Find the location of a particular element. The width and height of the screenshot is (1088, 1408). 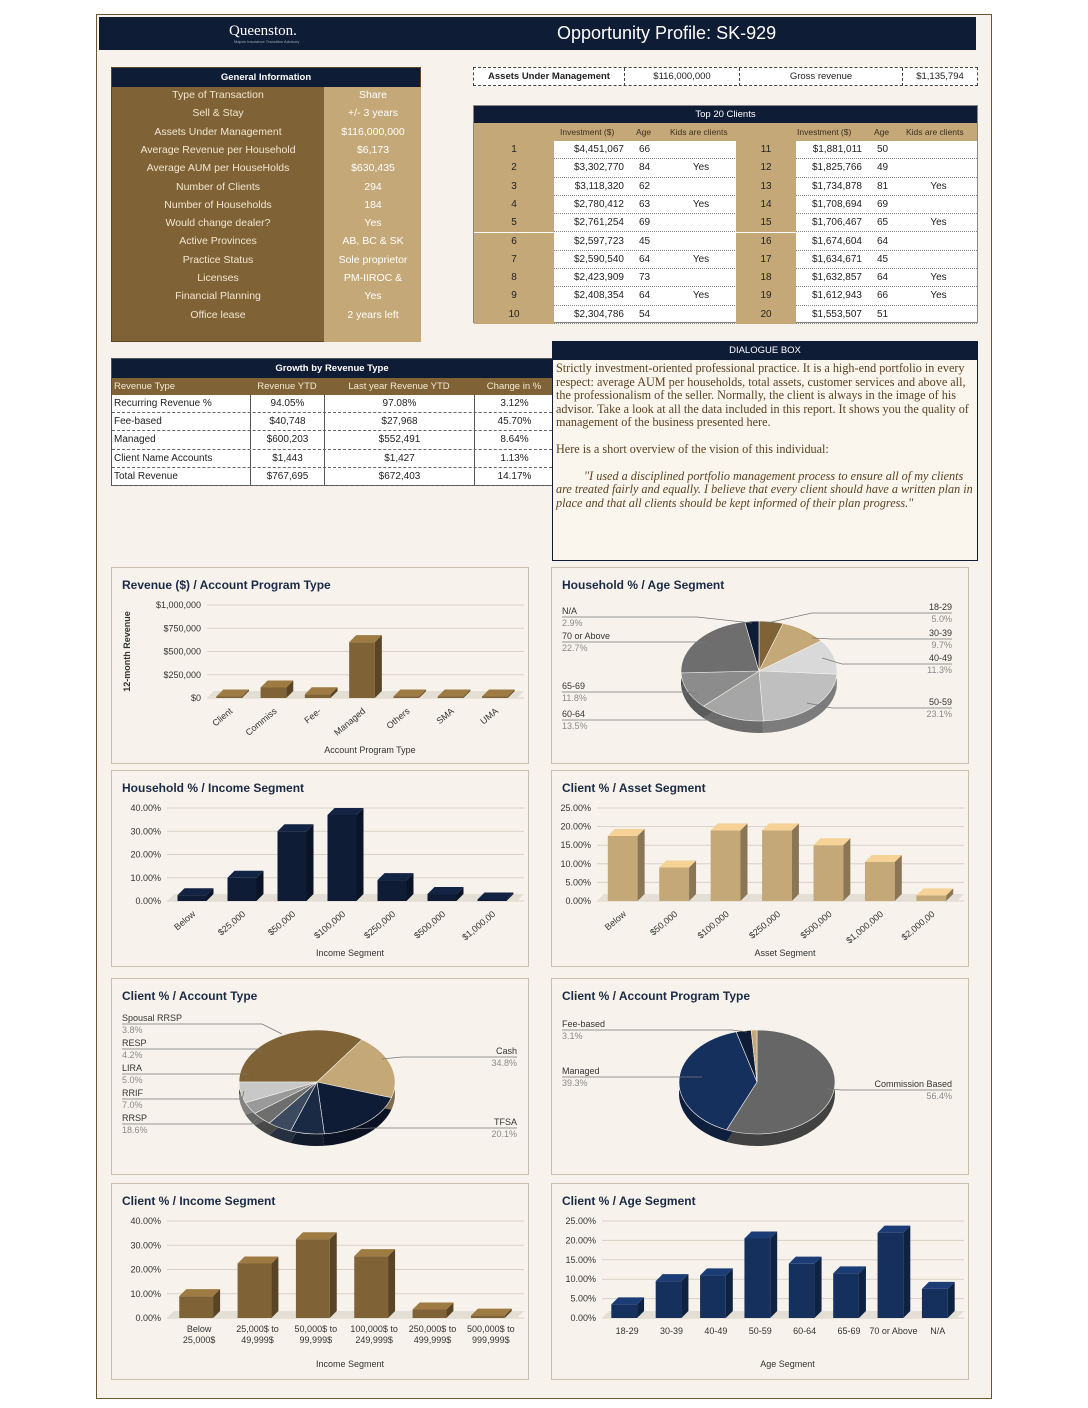

table-cell: 3.12% is located at coordinates (514, 404).